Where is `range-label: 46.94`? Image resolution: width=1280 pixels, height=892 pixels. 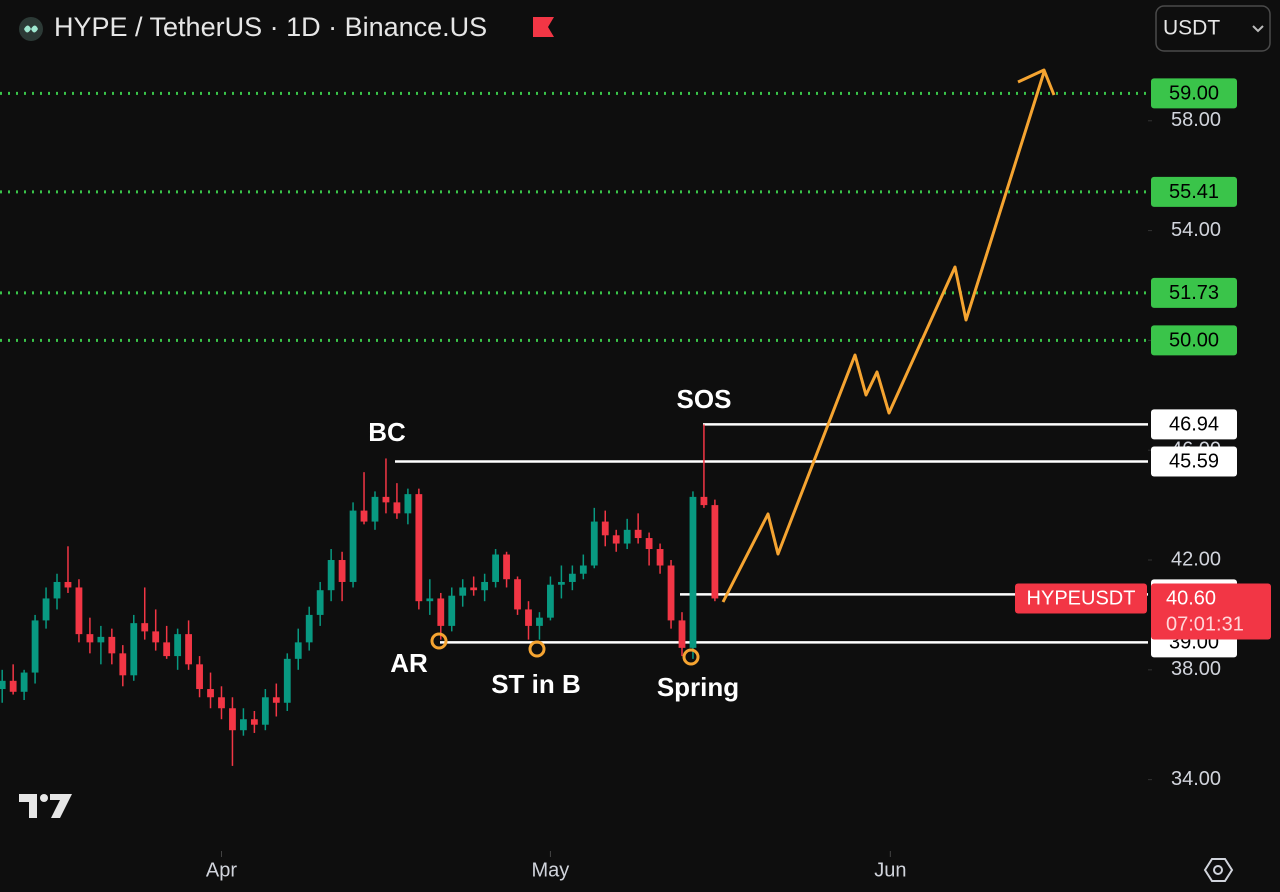 range-label: 46.94 is located at coordinates (1194, 425).